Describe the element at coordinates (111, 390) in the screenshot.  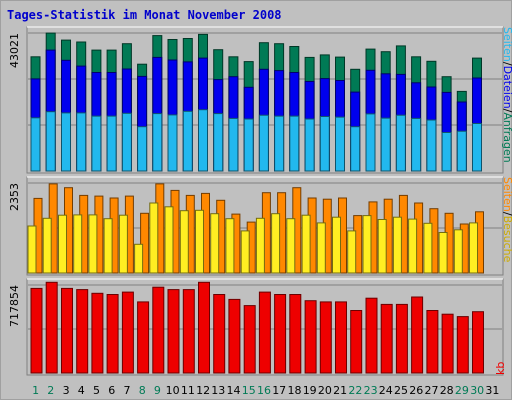
I see `x-tick-day-6: 6` at that location.